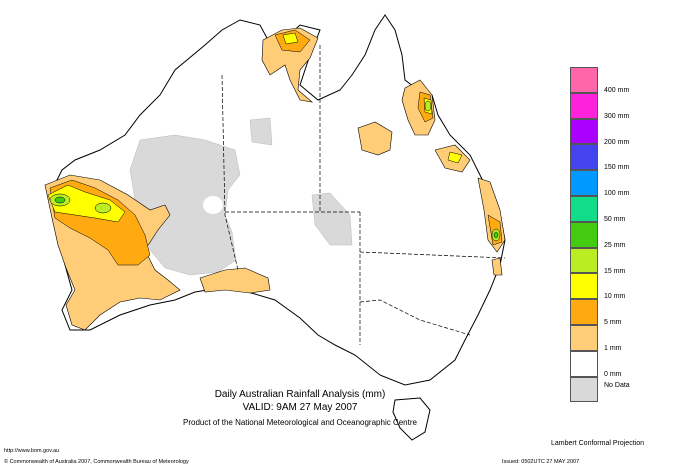 The image size is (680, 467). What do you see at coordinates (597, 443) in the screenshot?
I see `projection-label: Lambert Conformal Projection` at bounding box center [597, 443].